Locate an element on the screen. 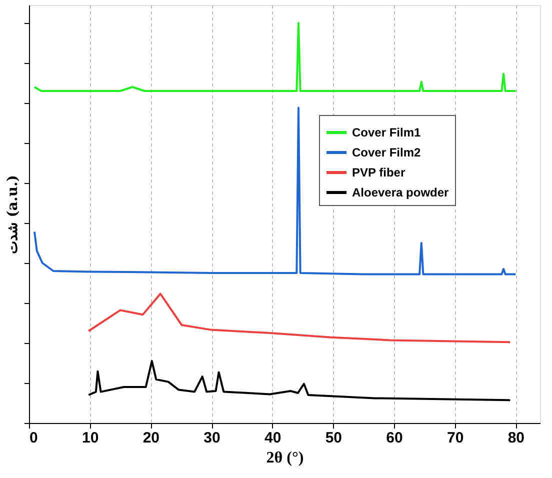 This screenshot has height=478, width=552. x-tick-label: 70 is located at coordinates (455, 438).